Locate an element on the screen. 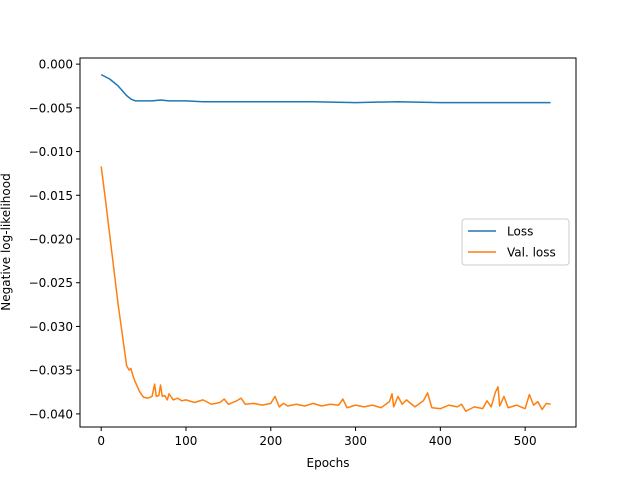  y-tick-label: −0.010 is located at coordinates (51, 152).